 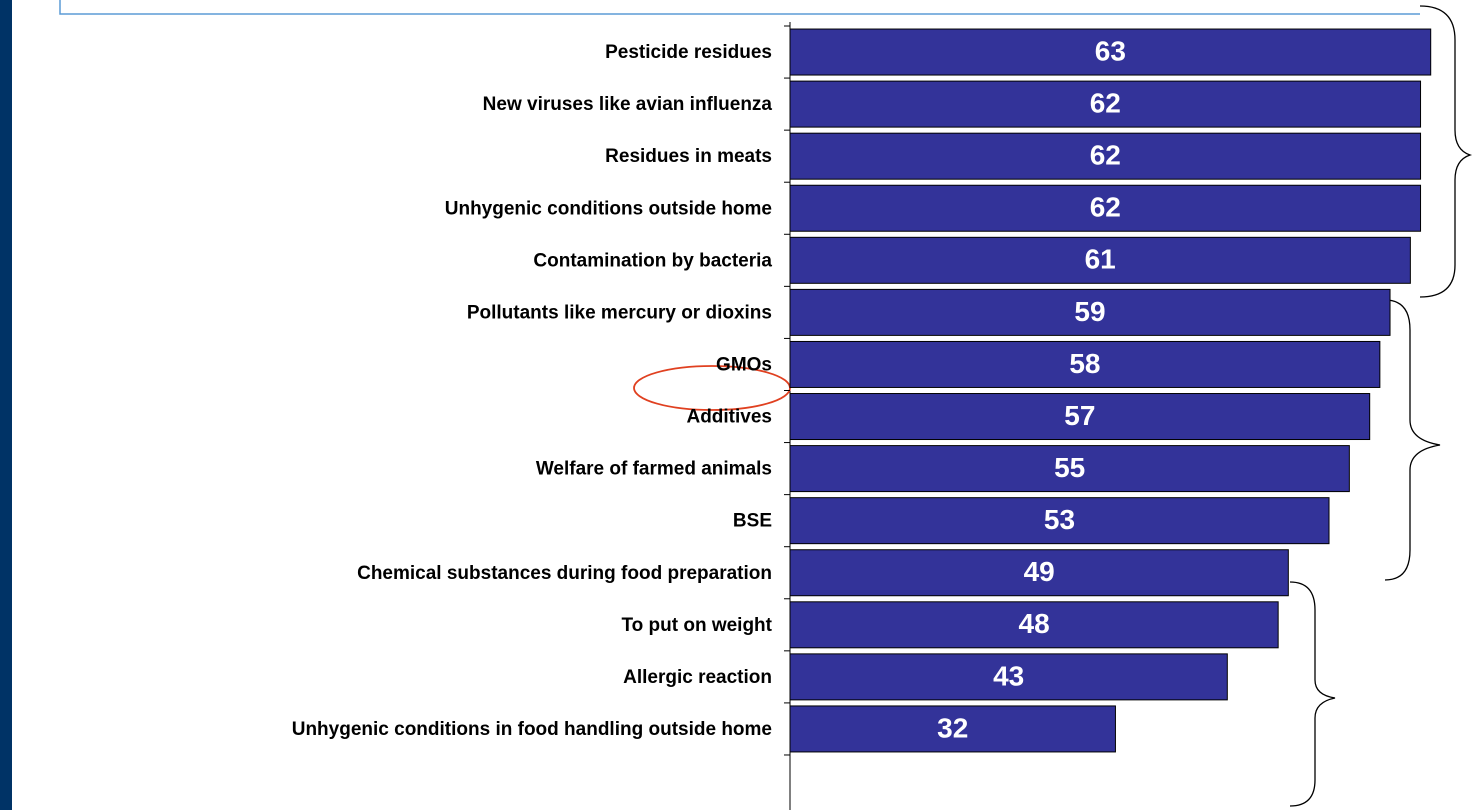 What do you see at coordinates (6, 405) in the screenshot?
I see `side-strip` at bounding box center [6, 405].